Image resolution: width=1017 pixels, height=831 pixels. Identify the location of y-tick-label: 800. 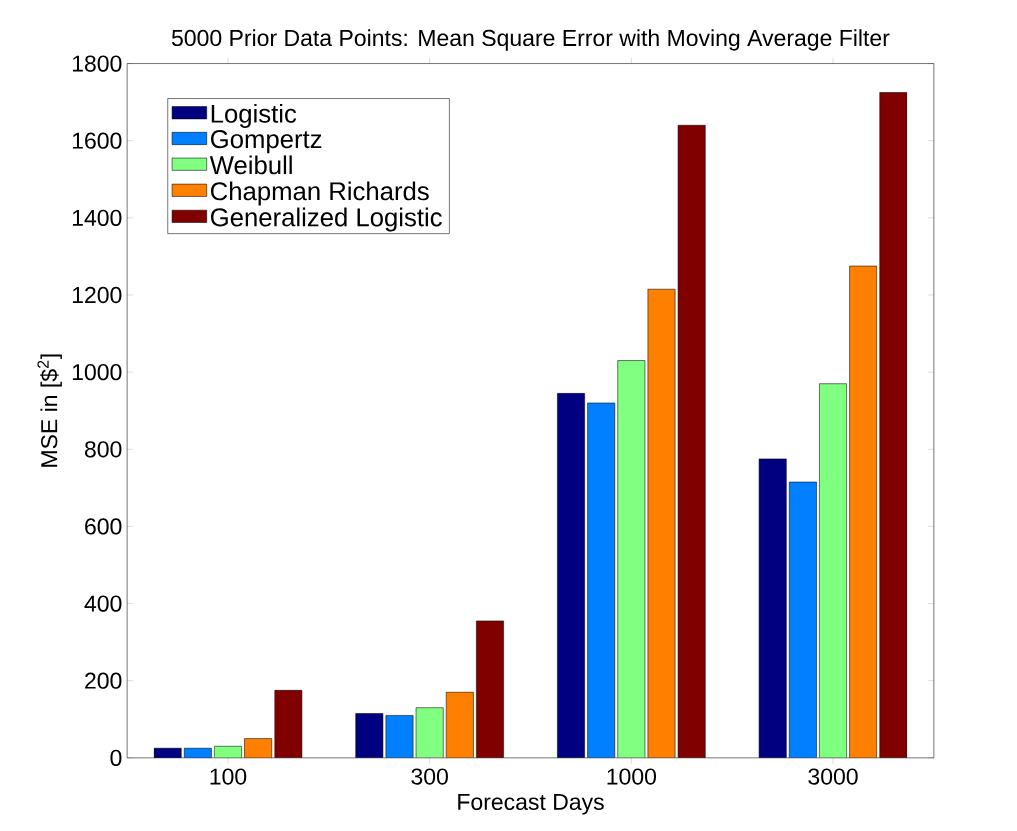
(103, 449).